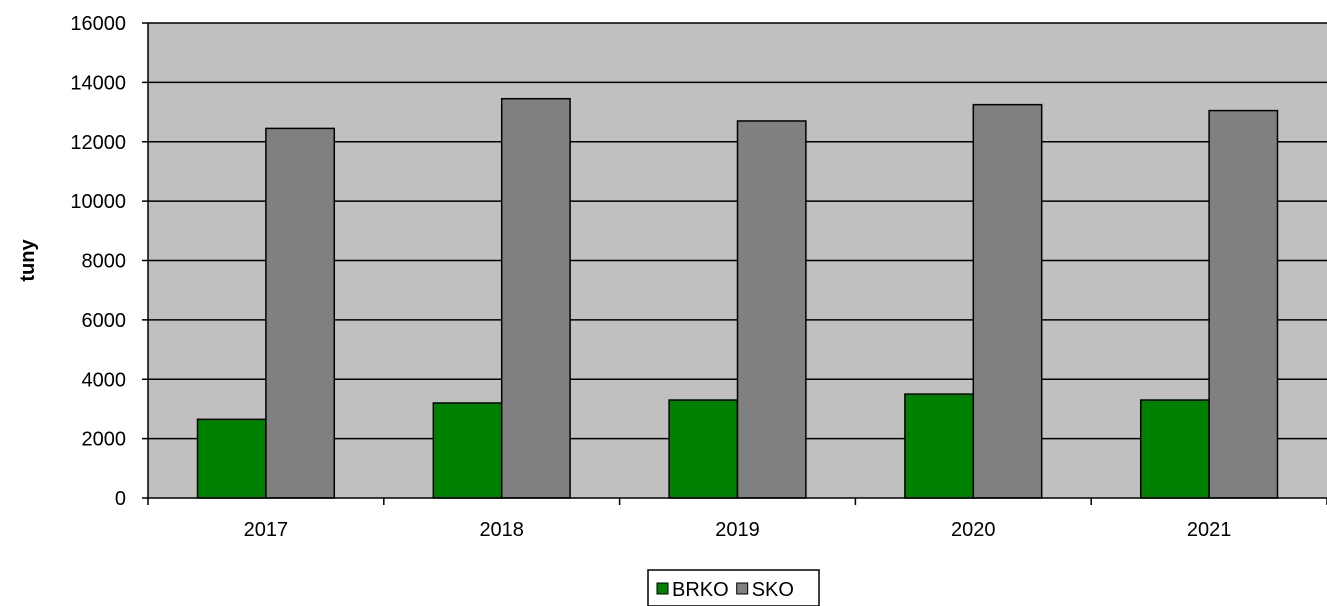  I want to click on y-axis-title: tuny, so click(28, 260).